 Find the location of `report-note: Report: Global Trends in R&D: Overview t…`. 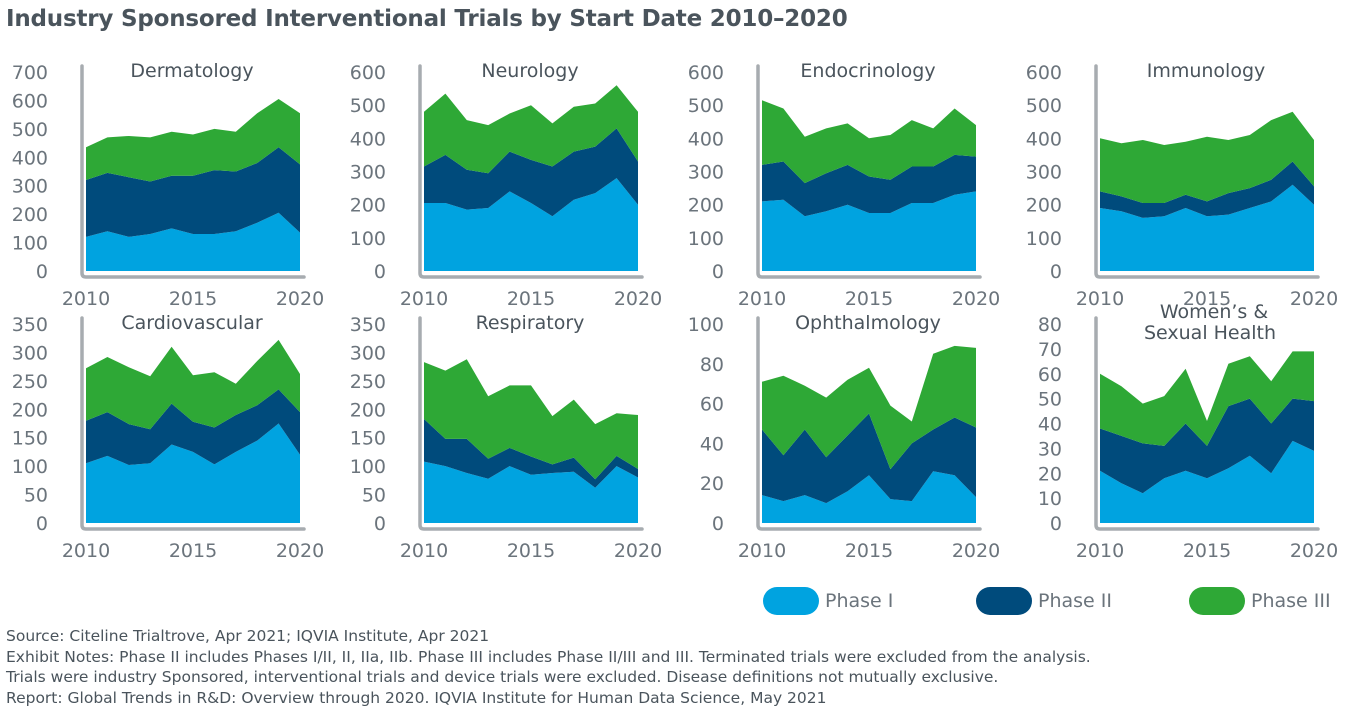

report-note: Report: Global Trends in R&D: Overview t… is located at coordinates (416, 697).